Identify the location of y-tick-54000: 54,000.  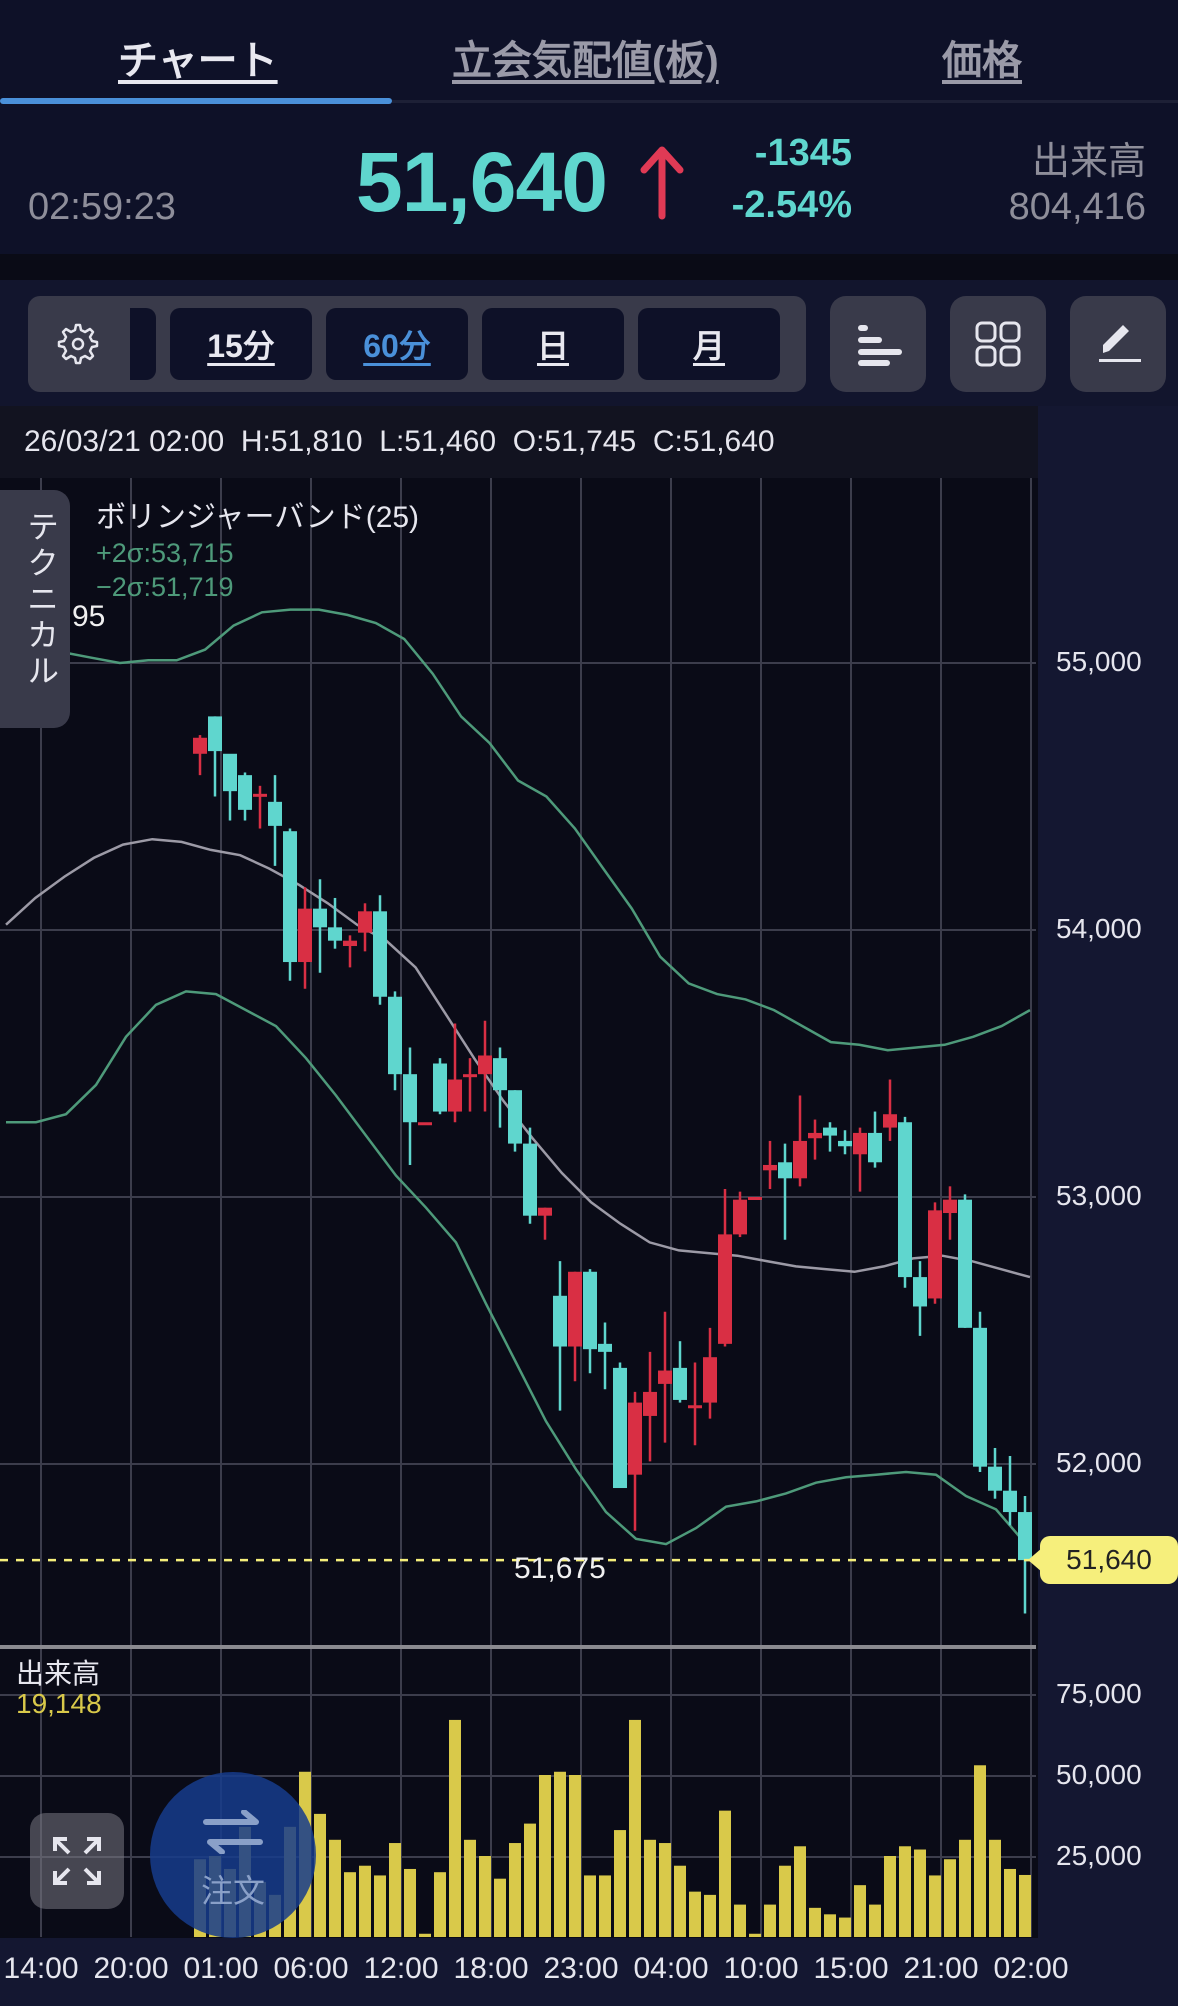
(1099, 928).